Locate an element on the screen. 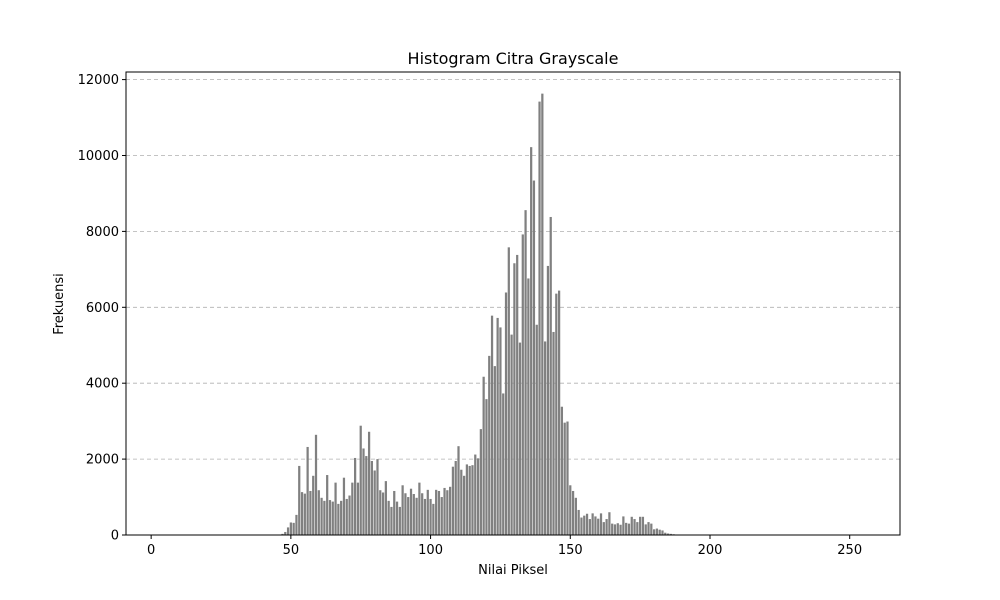  x-axis-label: Nilai Piksel is located at coordinates (513, 570).